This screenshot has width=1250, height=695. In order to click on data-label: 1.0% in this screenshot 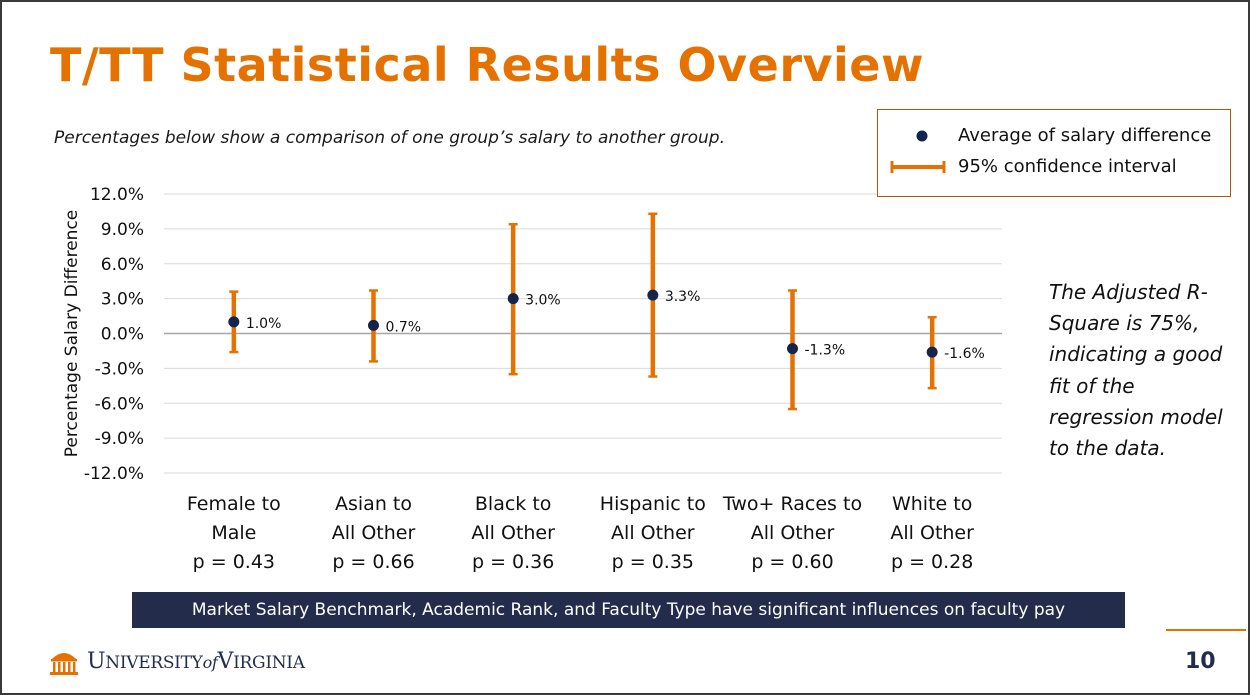, I will do `click(264, 324)`.